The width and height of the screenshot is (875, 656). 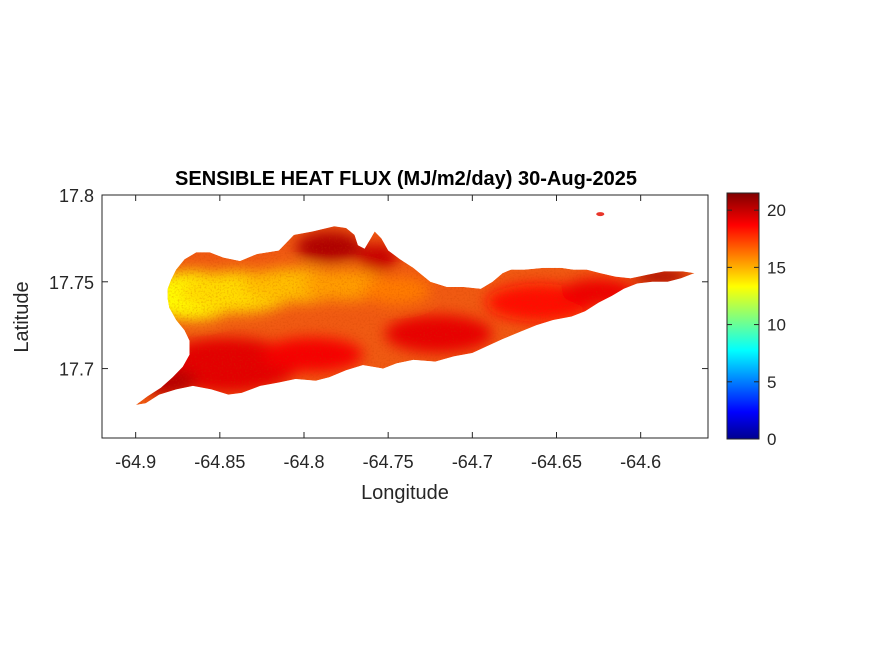 What do you see at coordinates (472, 462) in the screenshot?
I see `x-tick-label: -64.7` at bounding box center [472, 462].